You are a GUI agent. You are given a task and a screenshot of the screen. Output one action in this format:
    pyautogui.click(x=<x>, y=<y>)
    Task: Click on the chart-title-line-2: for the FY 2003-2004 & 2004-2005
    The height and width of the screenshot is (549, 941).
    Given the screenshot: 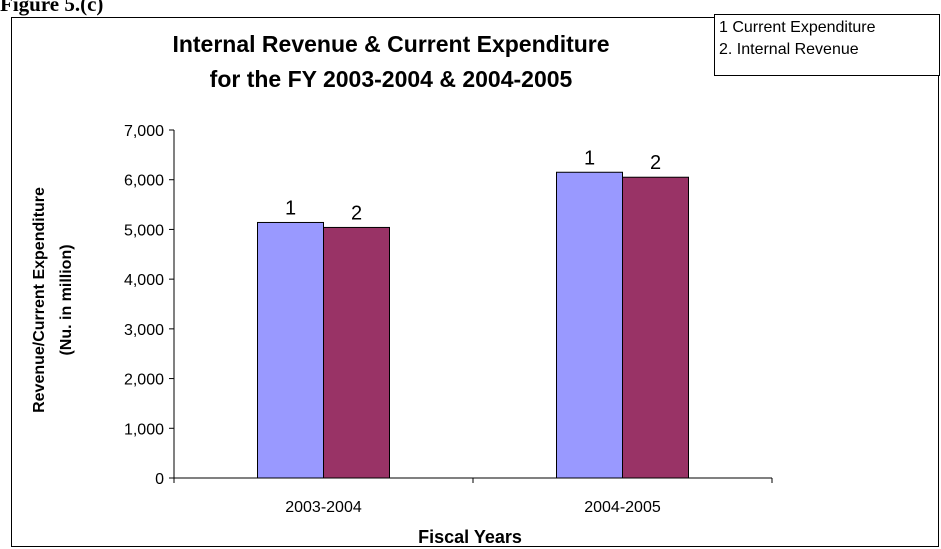 What is the action you would take?
    pyautogui.click(x=391, y=79)
    